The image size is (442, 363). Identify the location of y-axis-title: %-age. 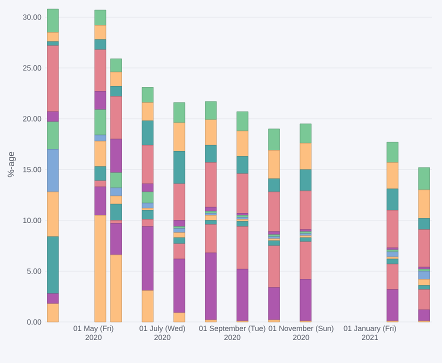
(12, 165).